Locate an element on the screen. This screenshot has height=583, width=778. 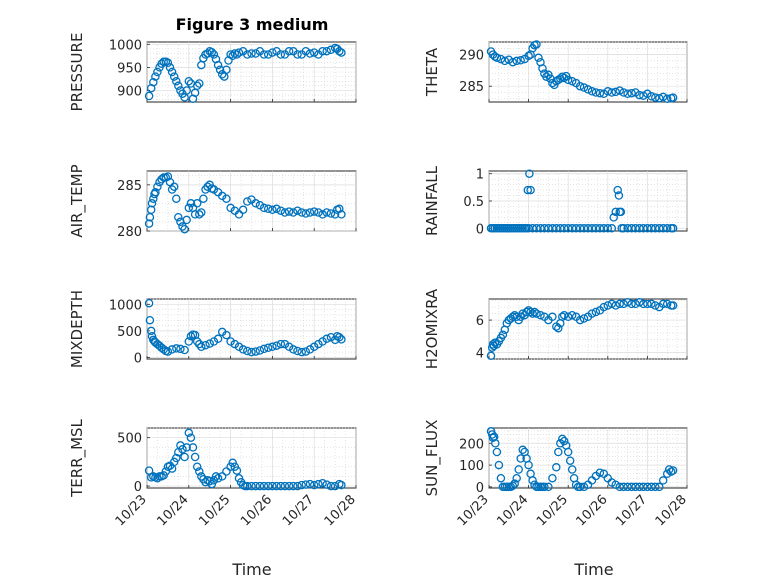
subplot-1: 900 950 1000 PRESSURE is located at coordinates (212, 72).